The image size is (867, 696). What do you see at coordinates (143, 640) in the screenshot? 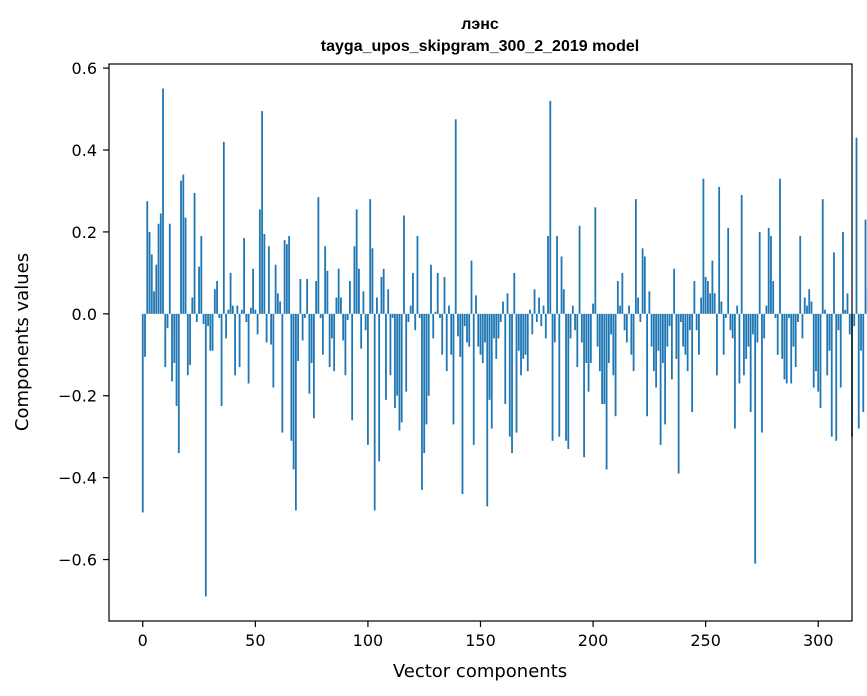
I see `x-tick-label: 0` at bounding box center [143, 640].